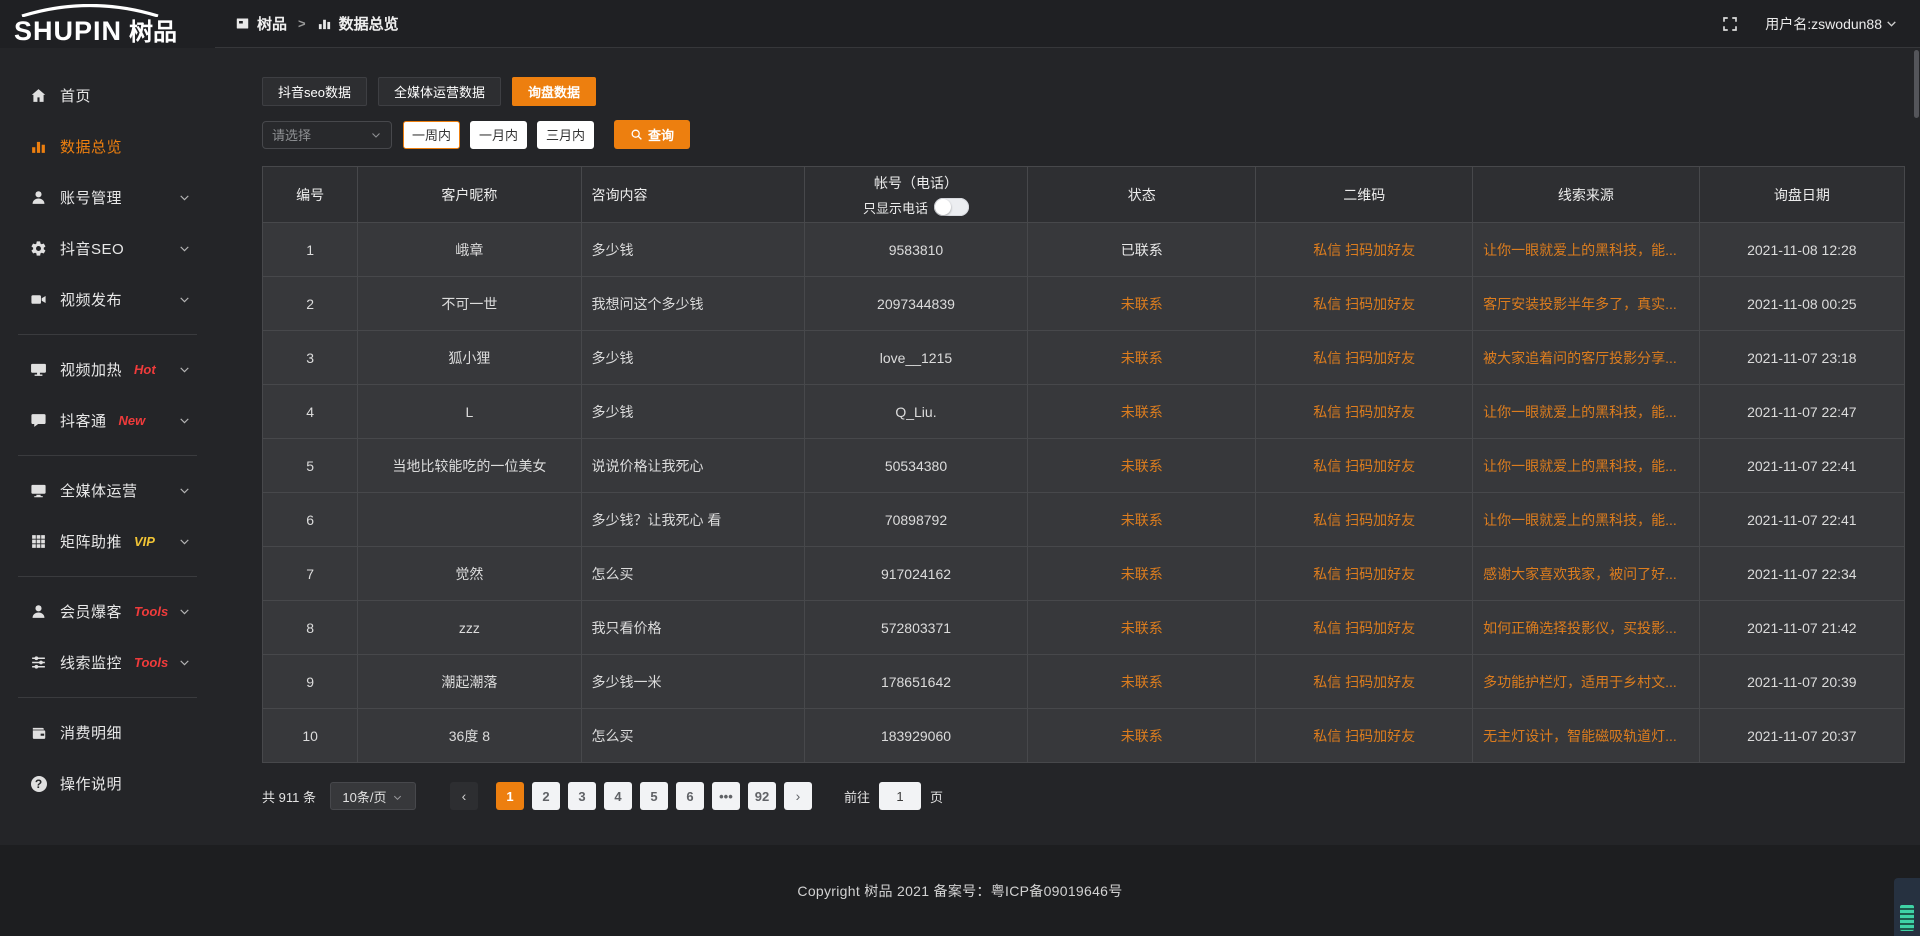 This screenshot has height=936, width=1920. I want to click on goto-label: 前往, so click(856, 797).